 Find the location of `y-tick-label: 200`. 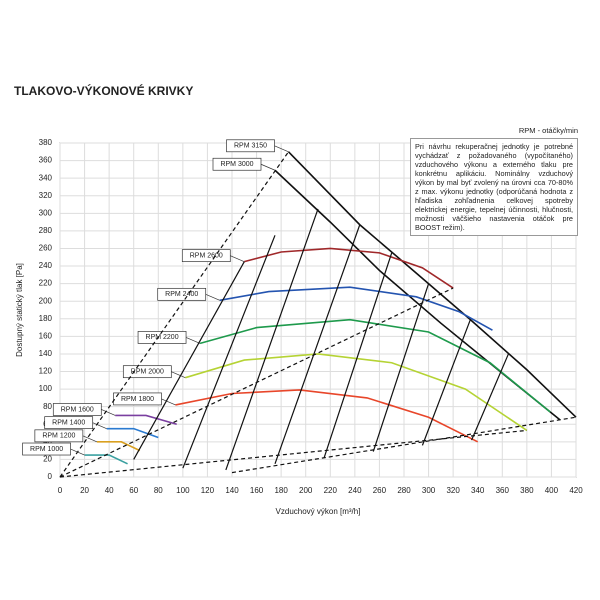

y-tick-label: 200 is located at coordinates (46, 300).